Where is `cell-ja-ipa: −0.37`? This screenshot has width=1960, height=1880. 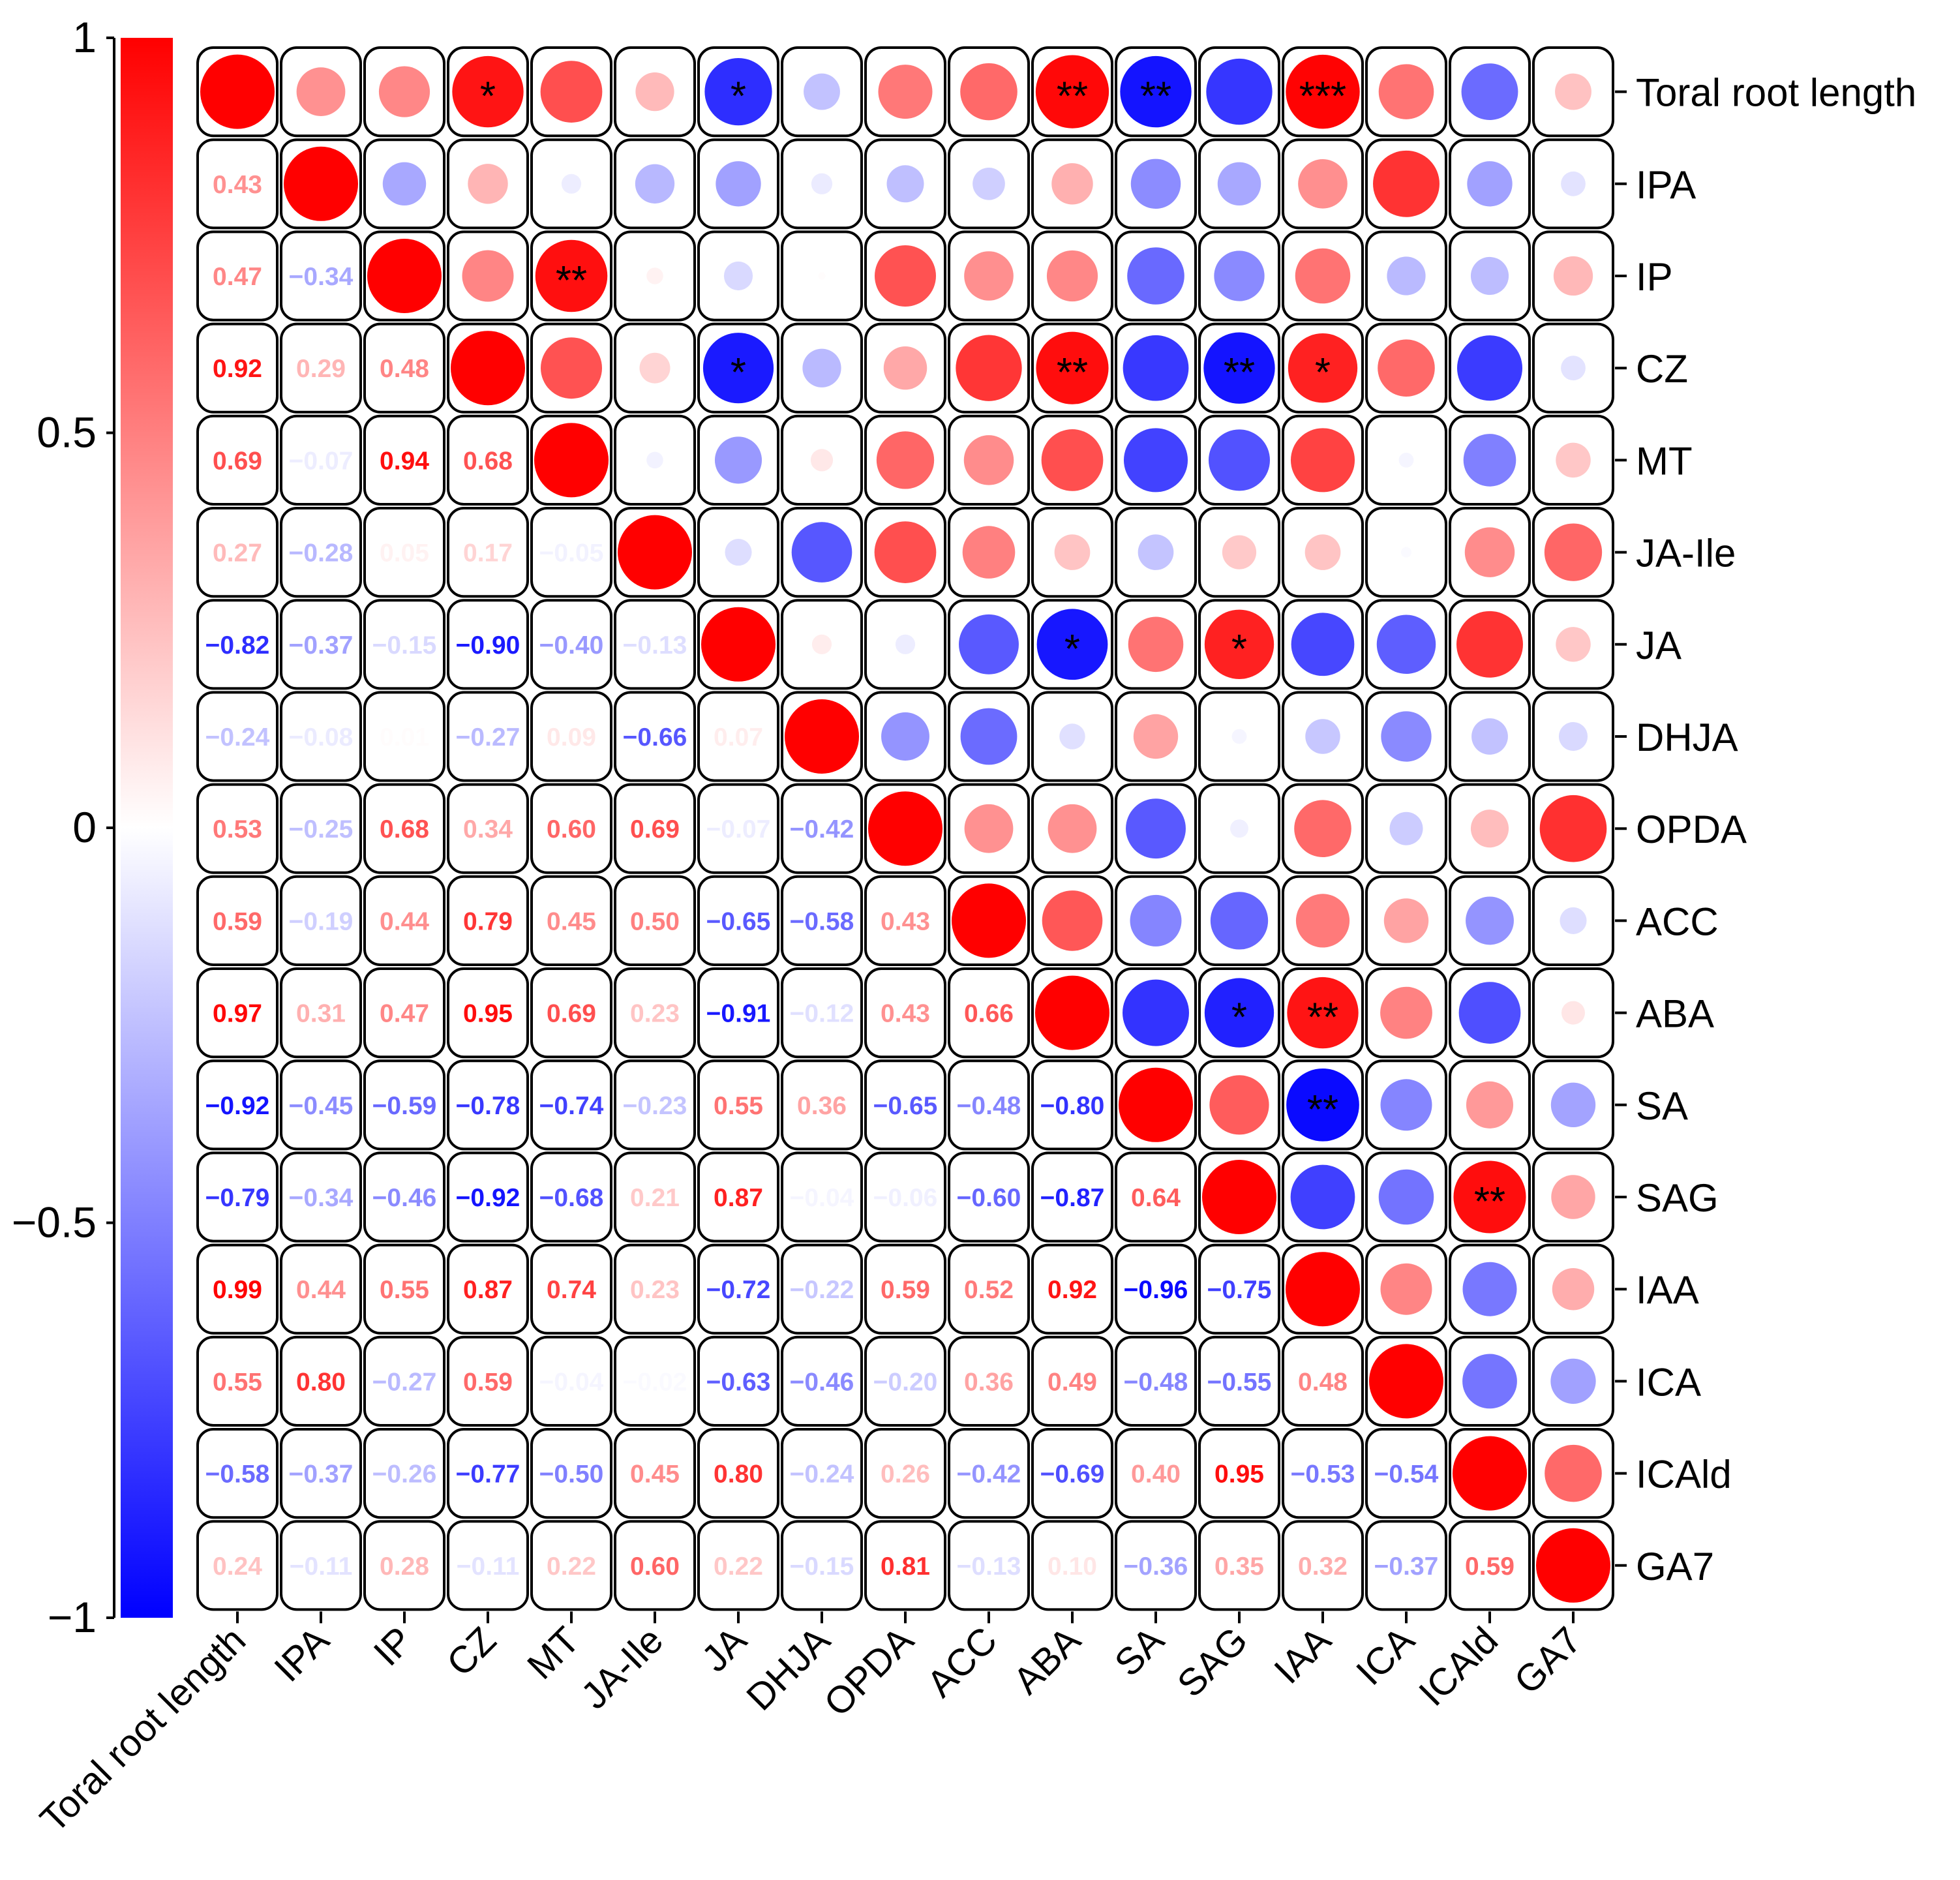
cell-ja-ipa: −0.37 is located at coordinates (321, 644).